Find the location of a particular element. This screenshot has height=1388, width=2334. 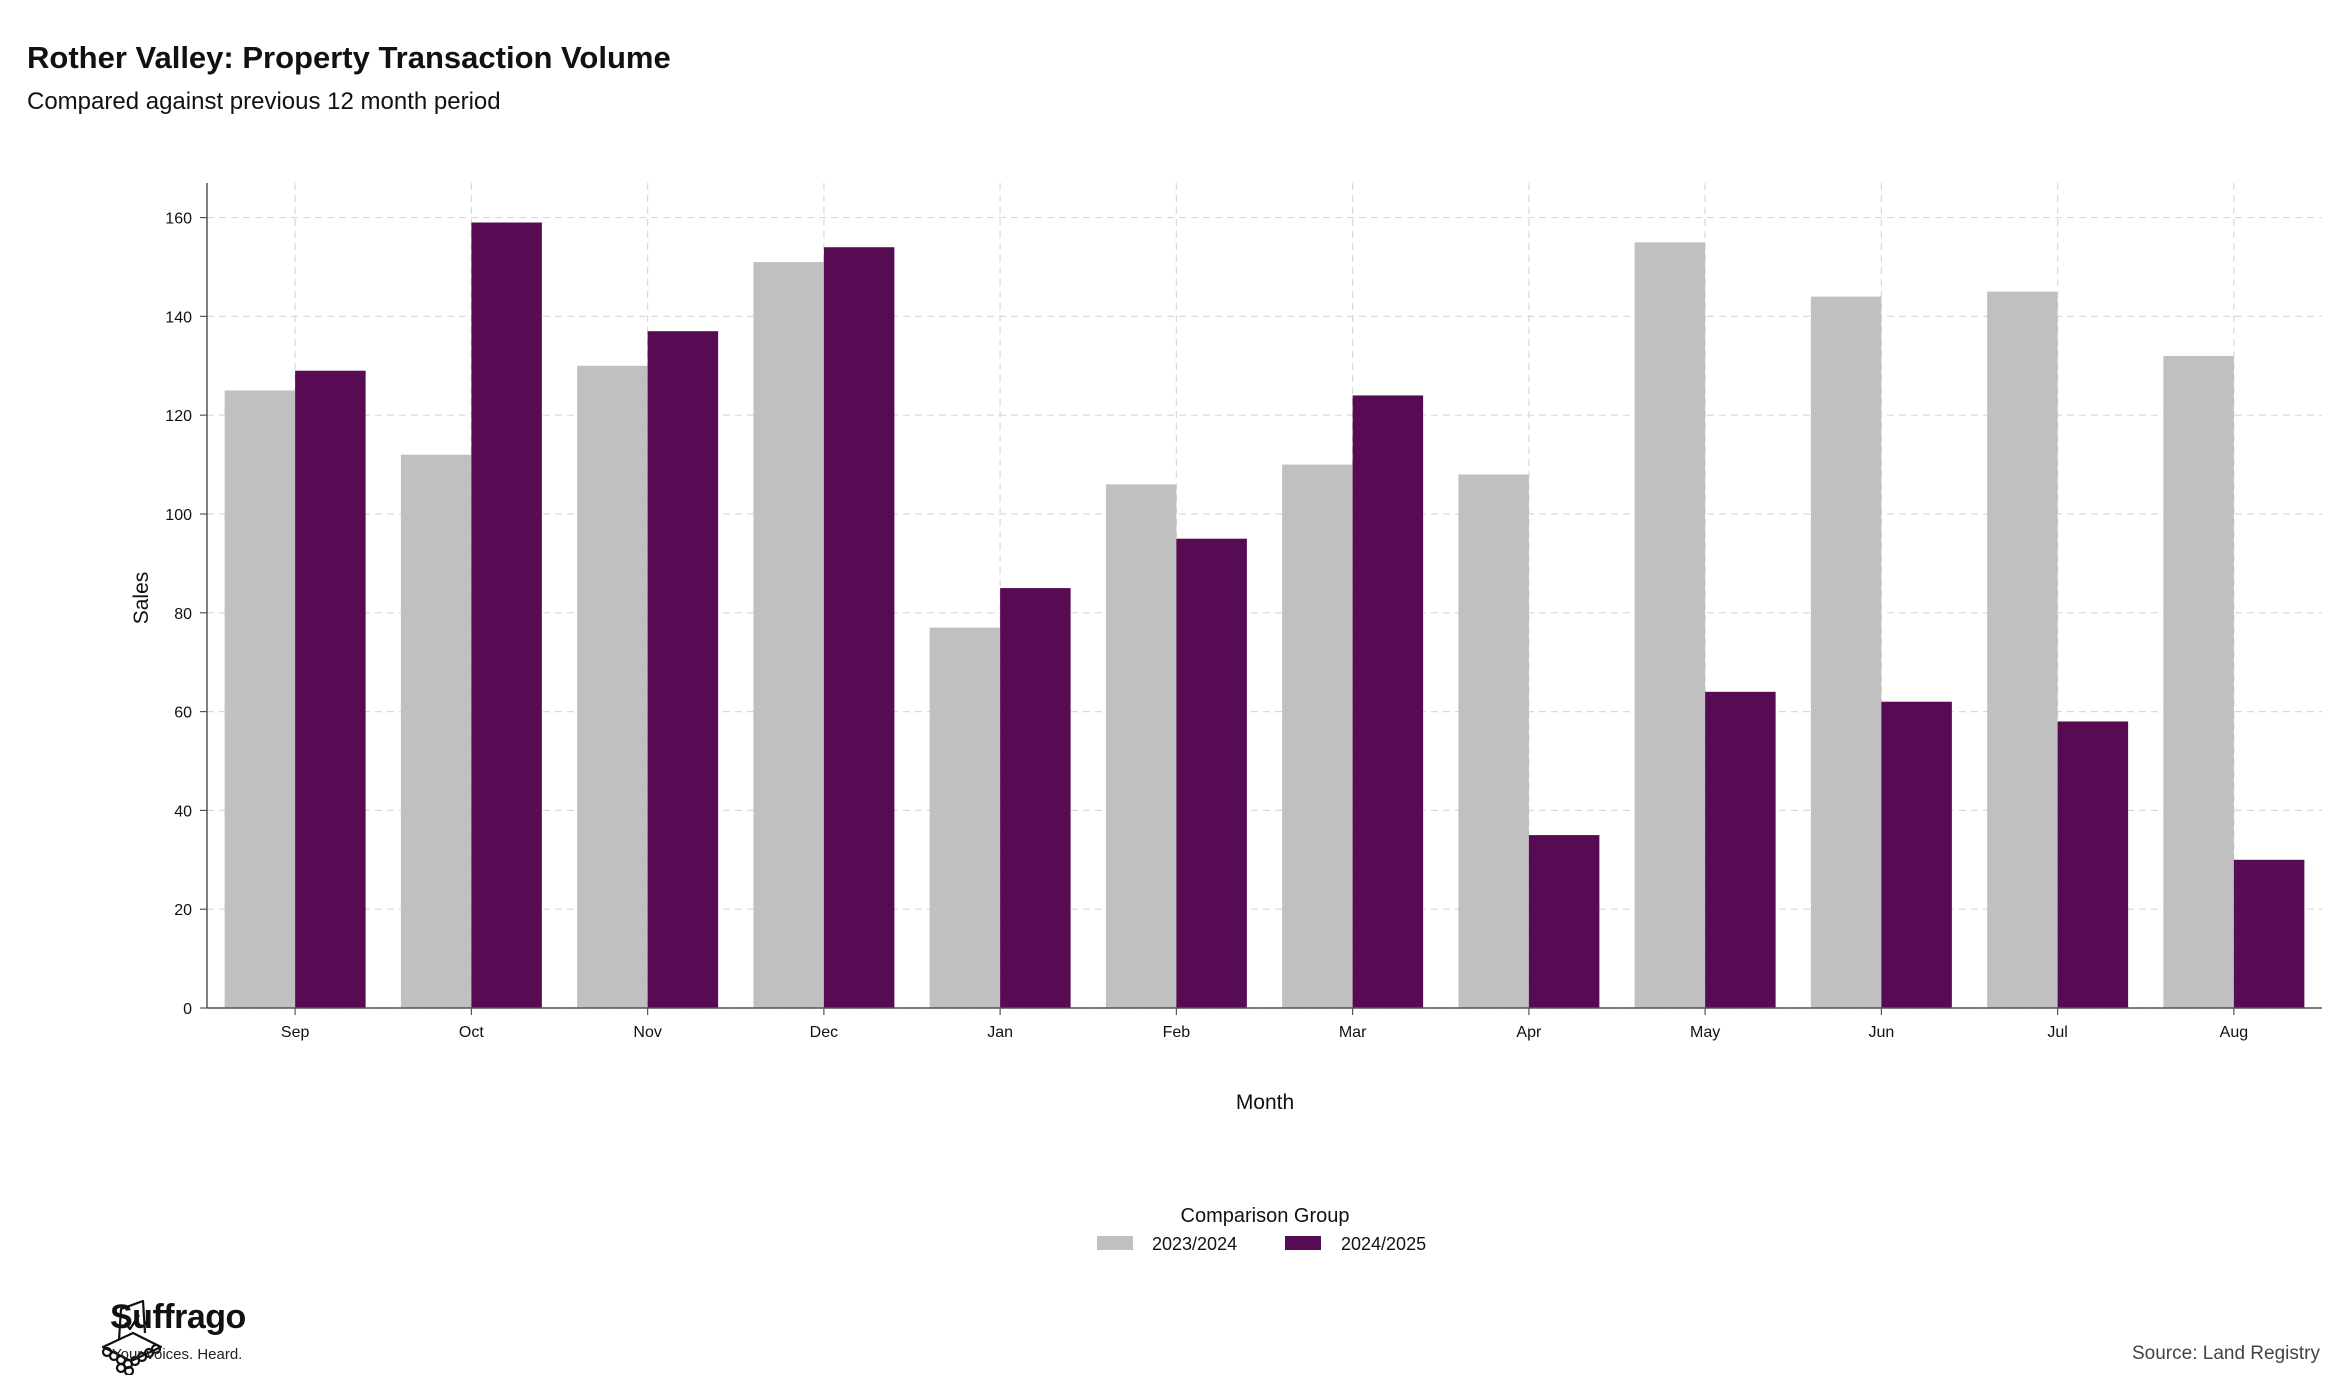

ytick-label-20: 20 is located at coordinates (183, 910).